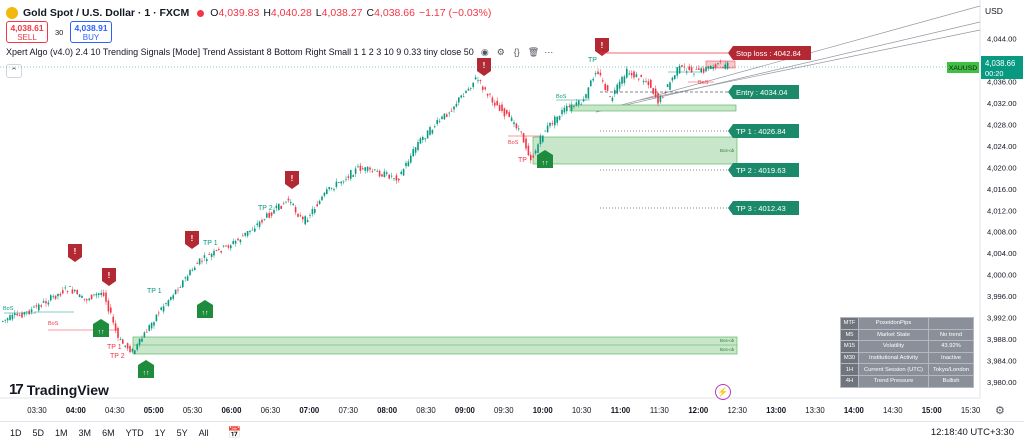 Image resolution: width=1024 pixels, height=446 pixels. Describe the element at coordinates (516, 52) in the screenshot. I see `braces-icon: {}` at that location.